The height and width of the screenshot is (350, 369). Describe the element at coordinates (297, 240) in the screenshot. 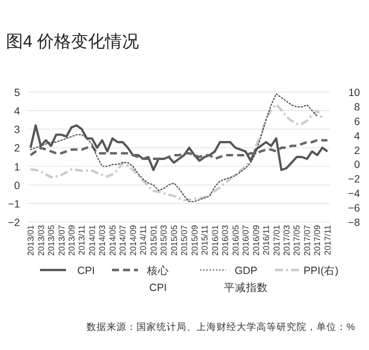

I see `x-tick-label: 2017/05` at that location.